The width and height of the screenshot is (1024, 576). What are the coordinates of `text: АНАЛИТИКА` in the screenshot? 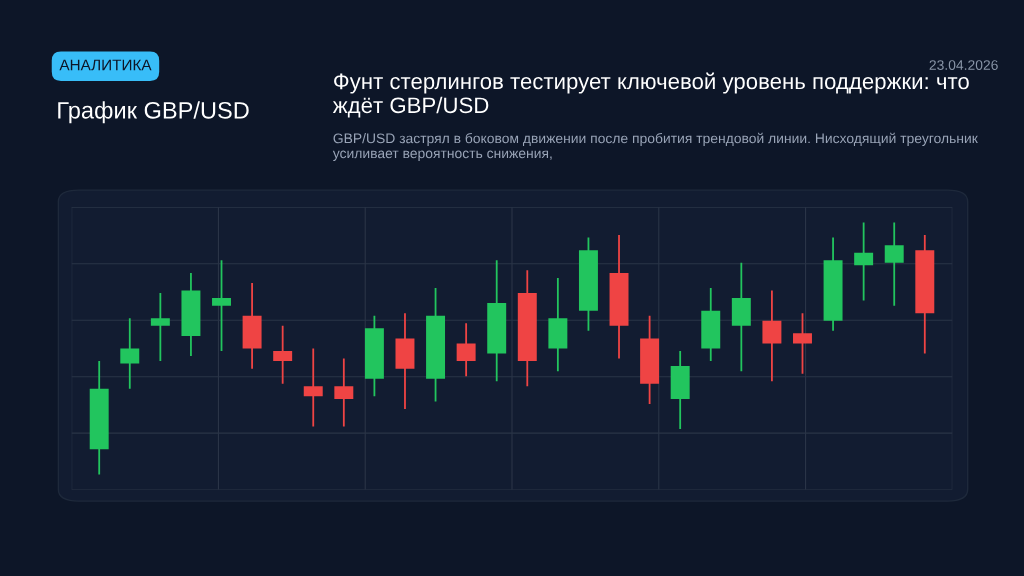 It's located at (105, 65).